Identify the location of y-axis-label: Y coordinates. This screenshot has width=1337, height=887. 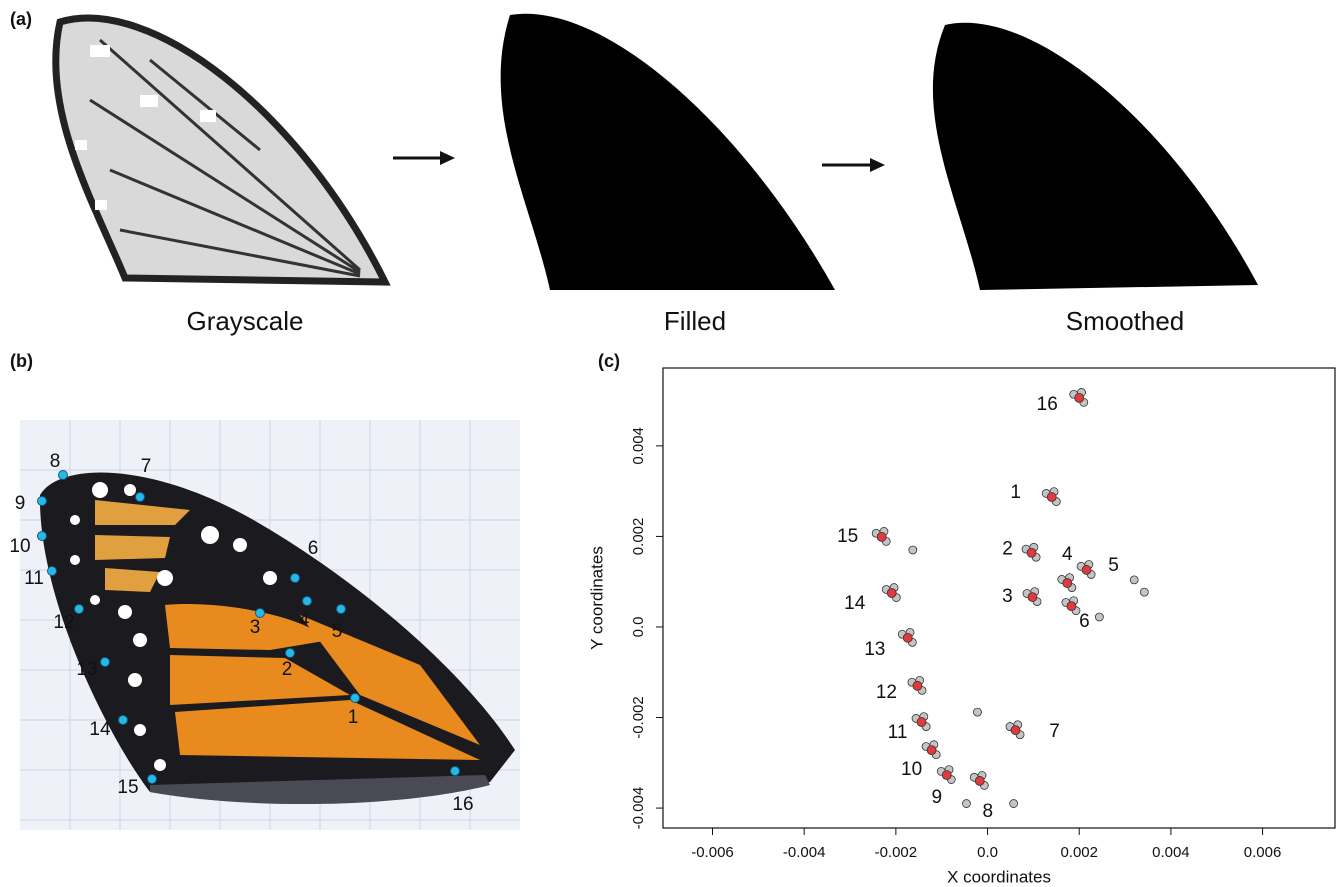
(596, 598).